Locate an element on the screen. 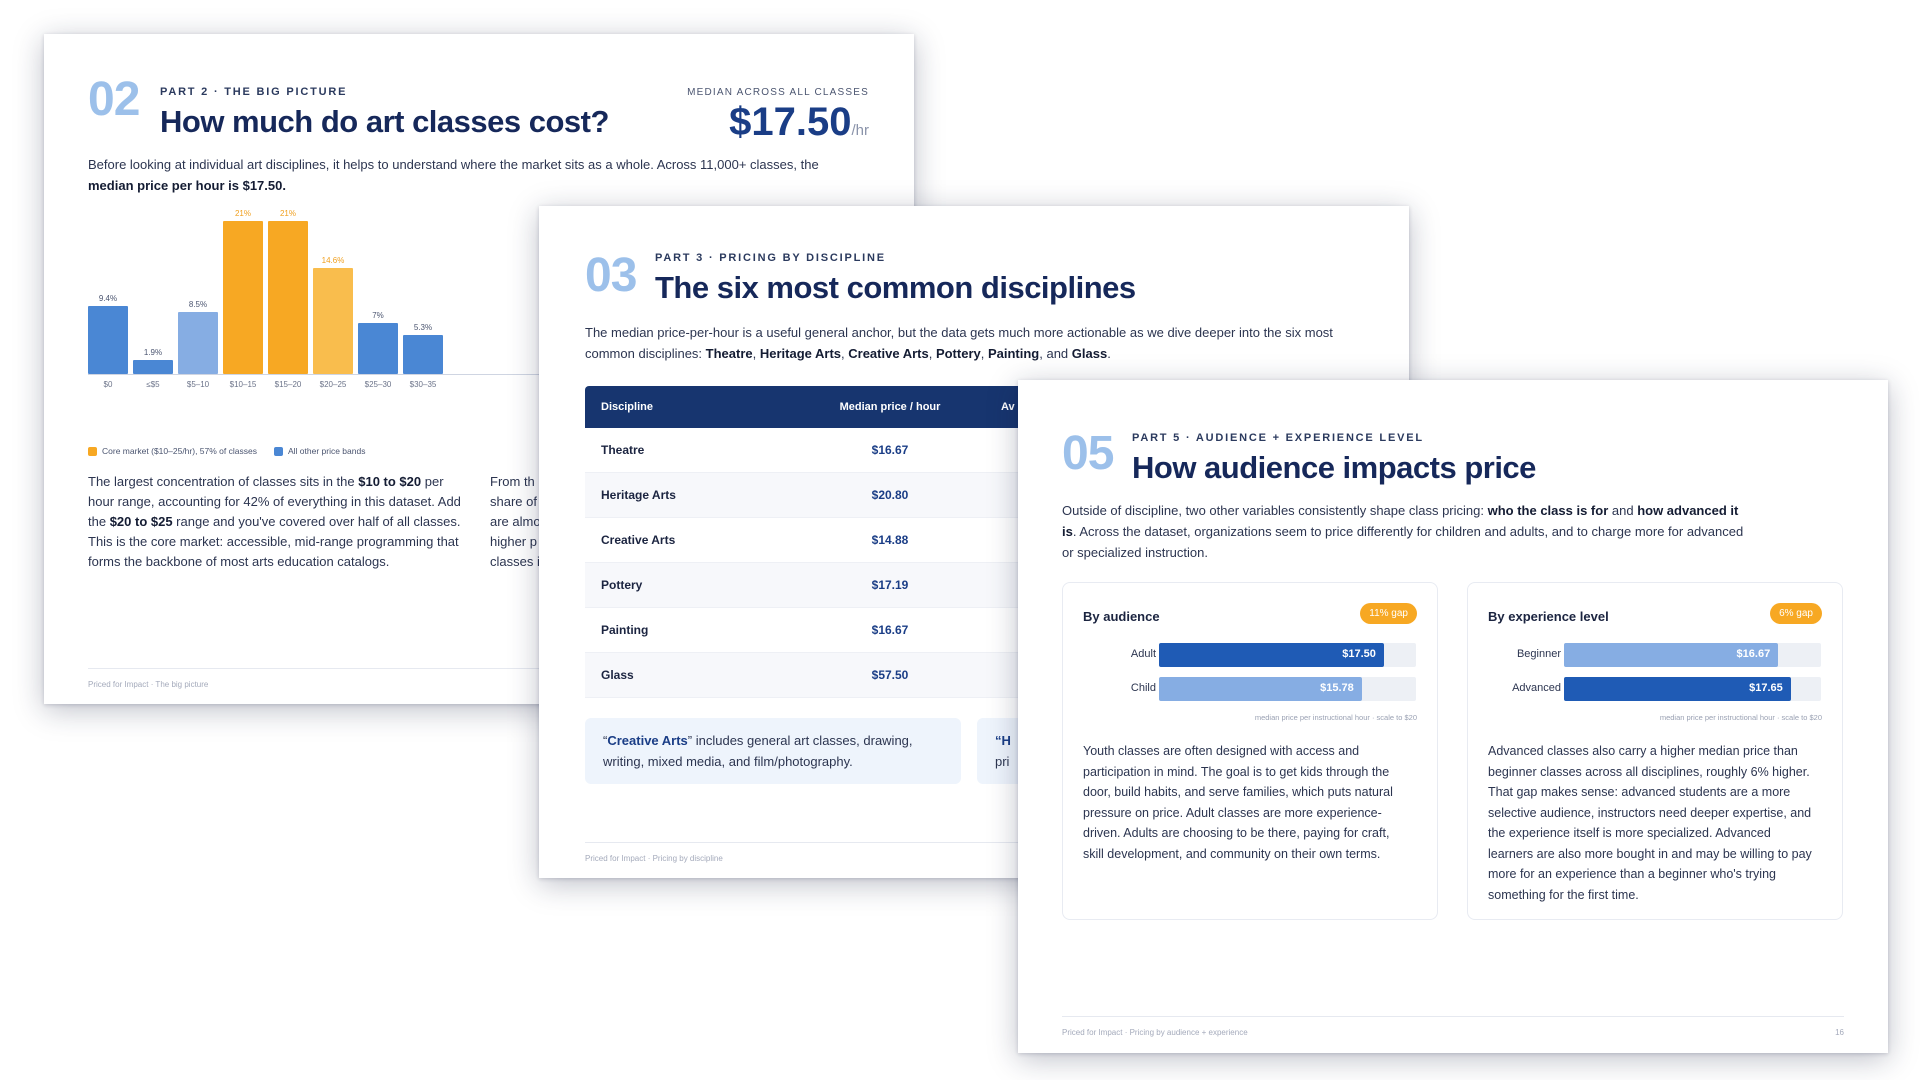  column-header: Av is located at coordinates (1008, 407).